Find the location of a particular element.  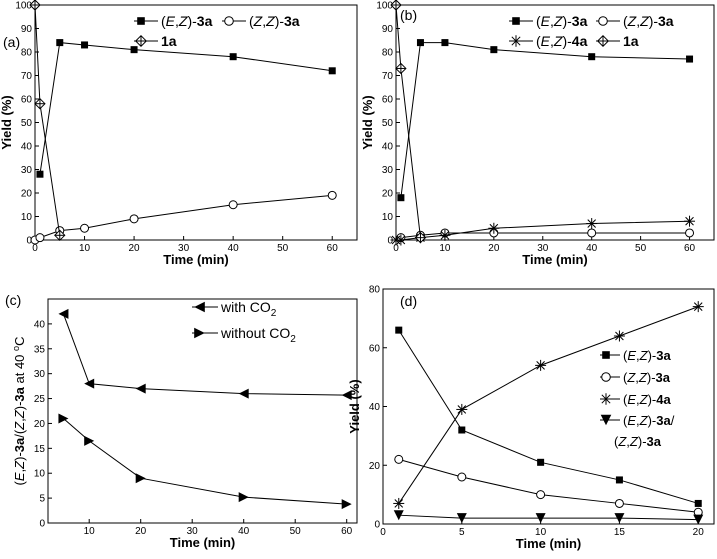

x-tick-label: 50 is located at coordinates (641, 248).